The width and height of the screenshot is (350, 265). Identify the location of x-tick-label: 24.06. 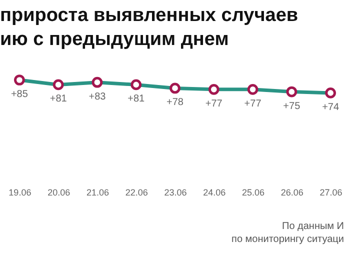
(214, 193).